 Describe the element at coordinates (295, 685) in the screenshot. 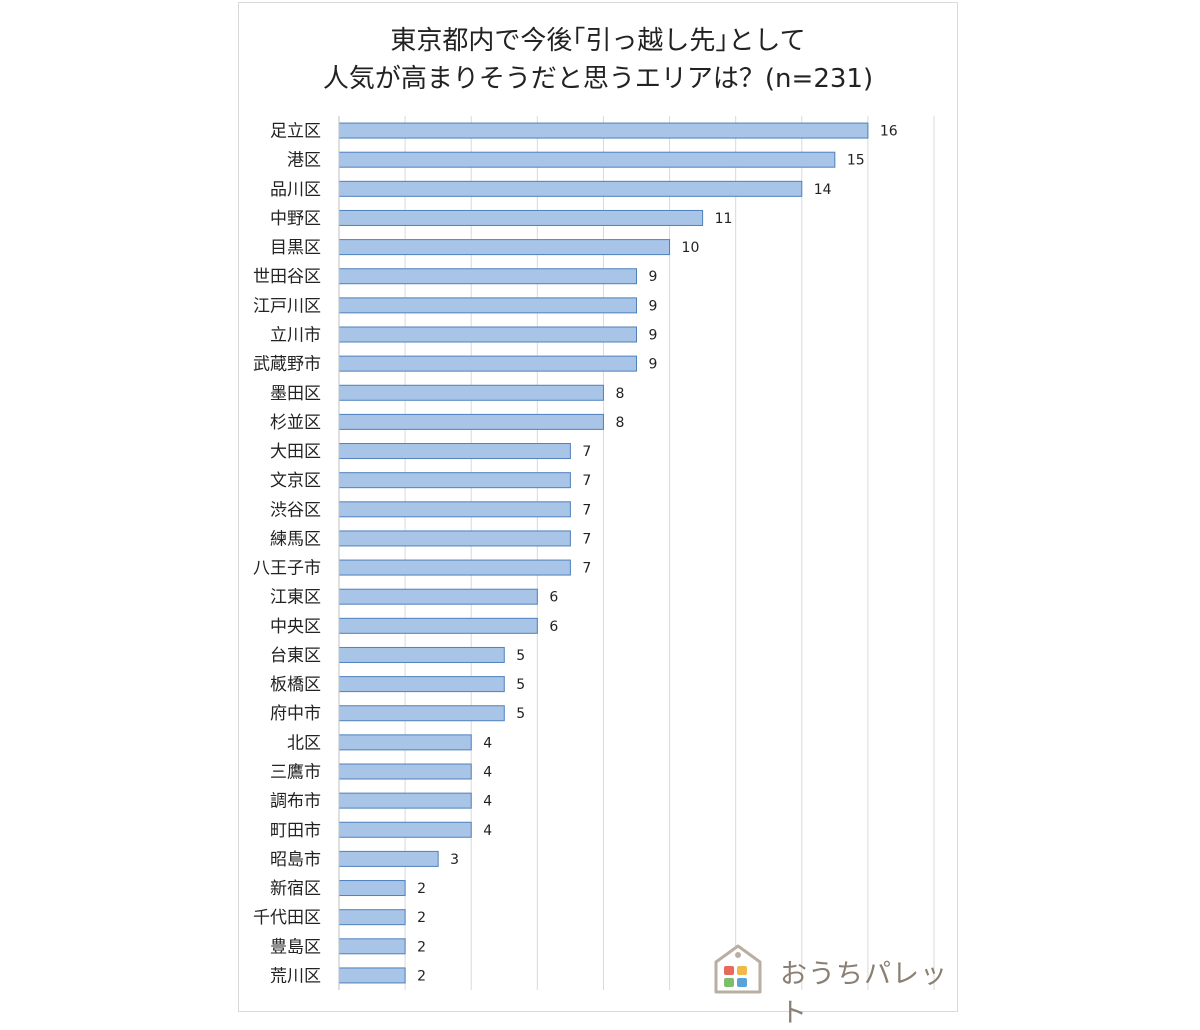

I see `category-label: 板橋区` at that location.